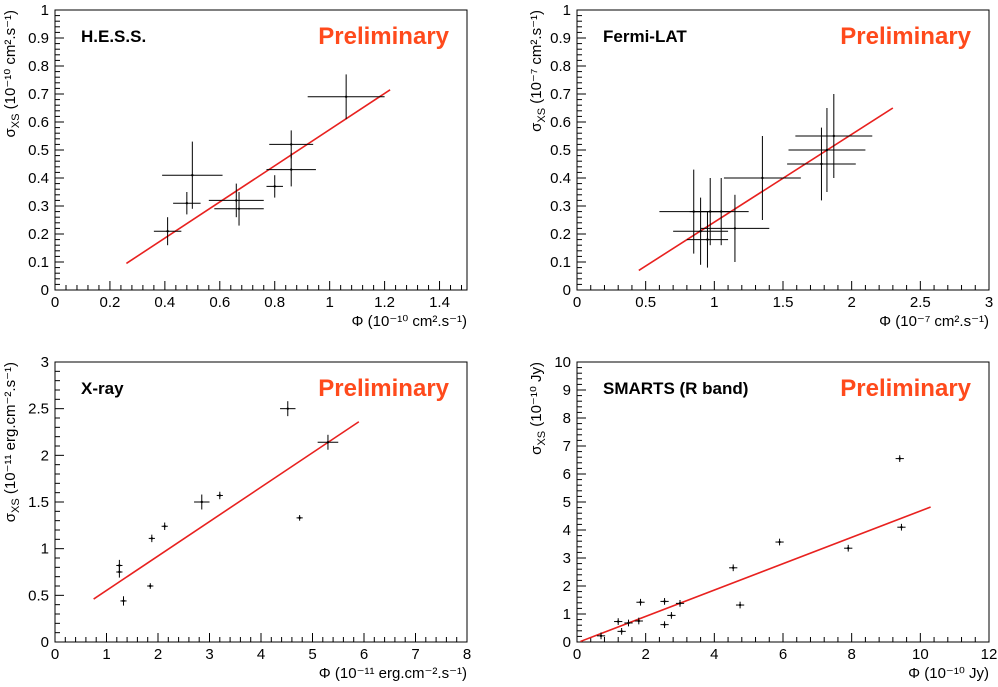 The width and height of the screenshot is (998, 687). I want to click on xray-x-tick-label: 5, so click(312, 654).